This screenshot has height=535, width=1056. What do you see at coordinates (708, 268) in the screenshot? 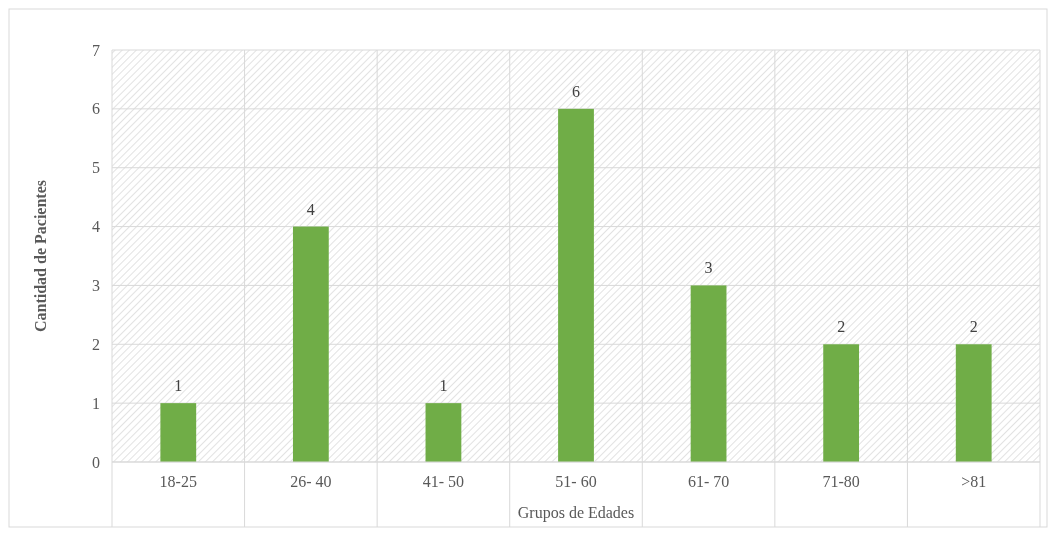
I see `data-label: 3` at bounding box center [708, 268].